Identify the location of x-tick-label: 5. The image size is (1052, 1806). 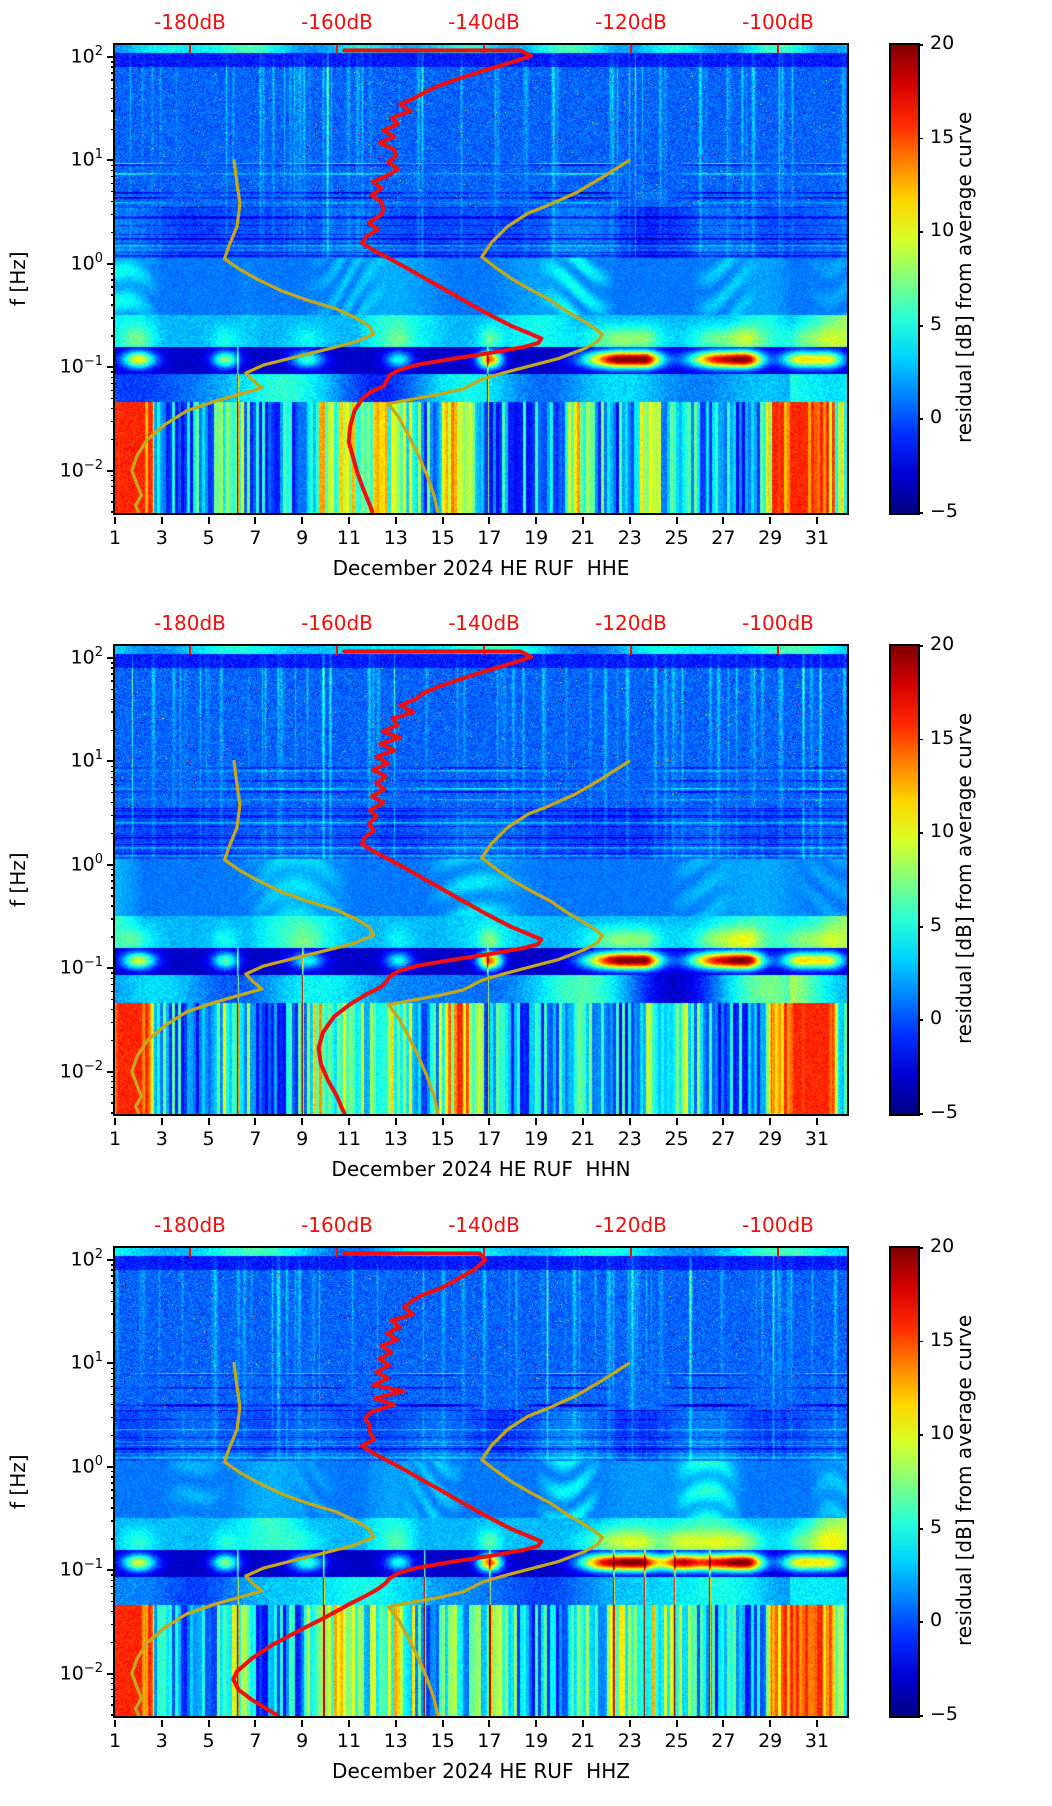
(208, 1139).